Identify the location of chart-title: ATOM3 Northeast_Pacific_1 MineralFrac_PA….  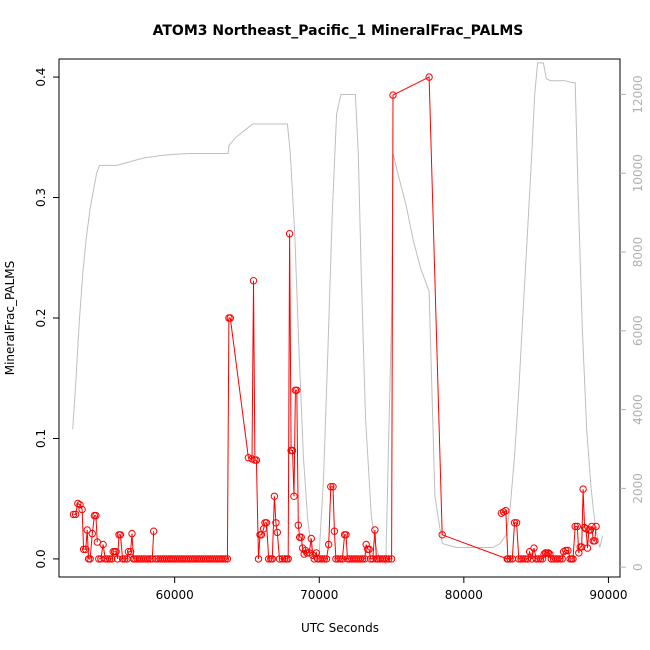
(338, 31).